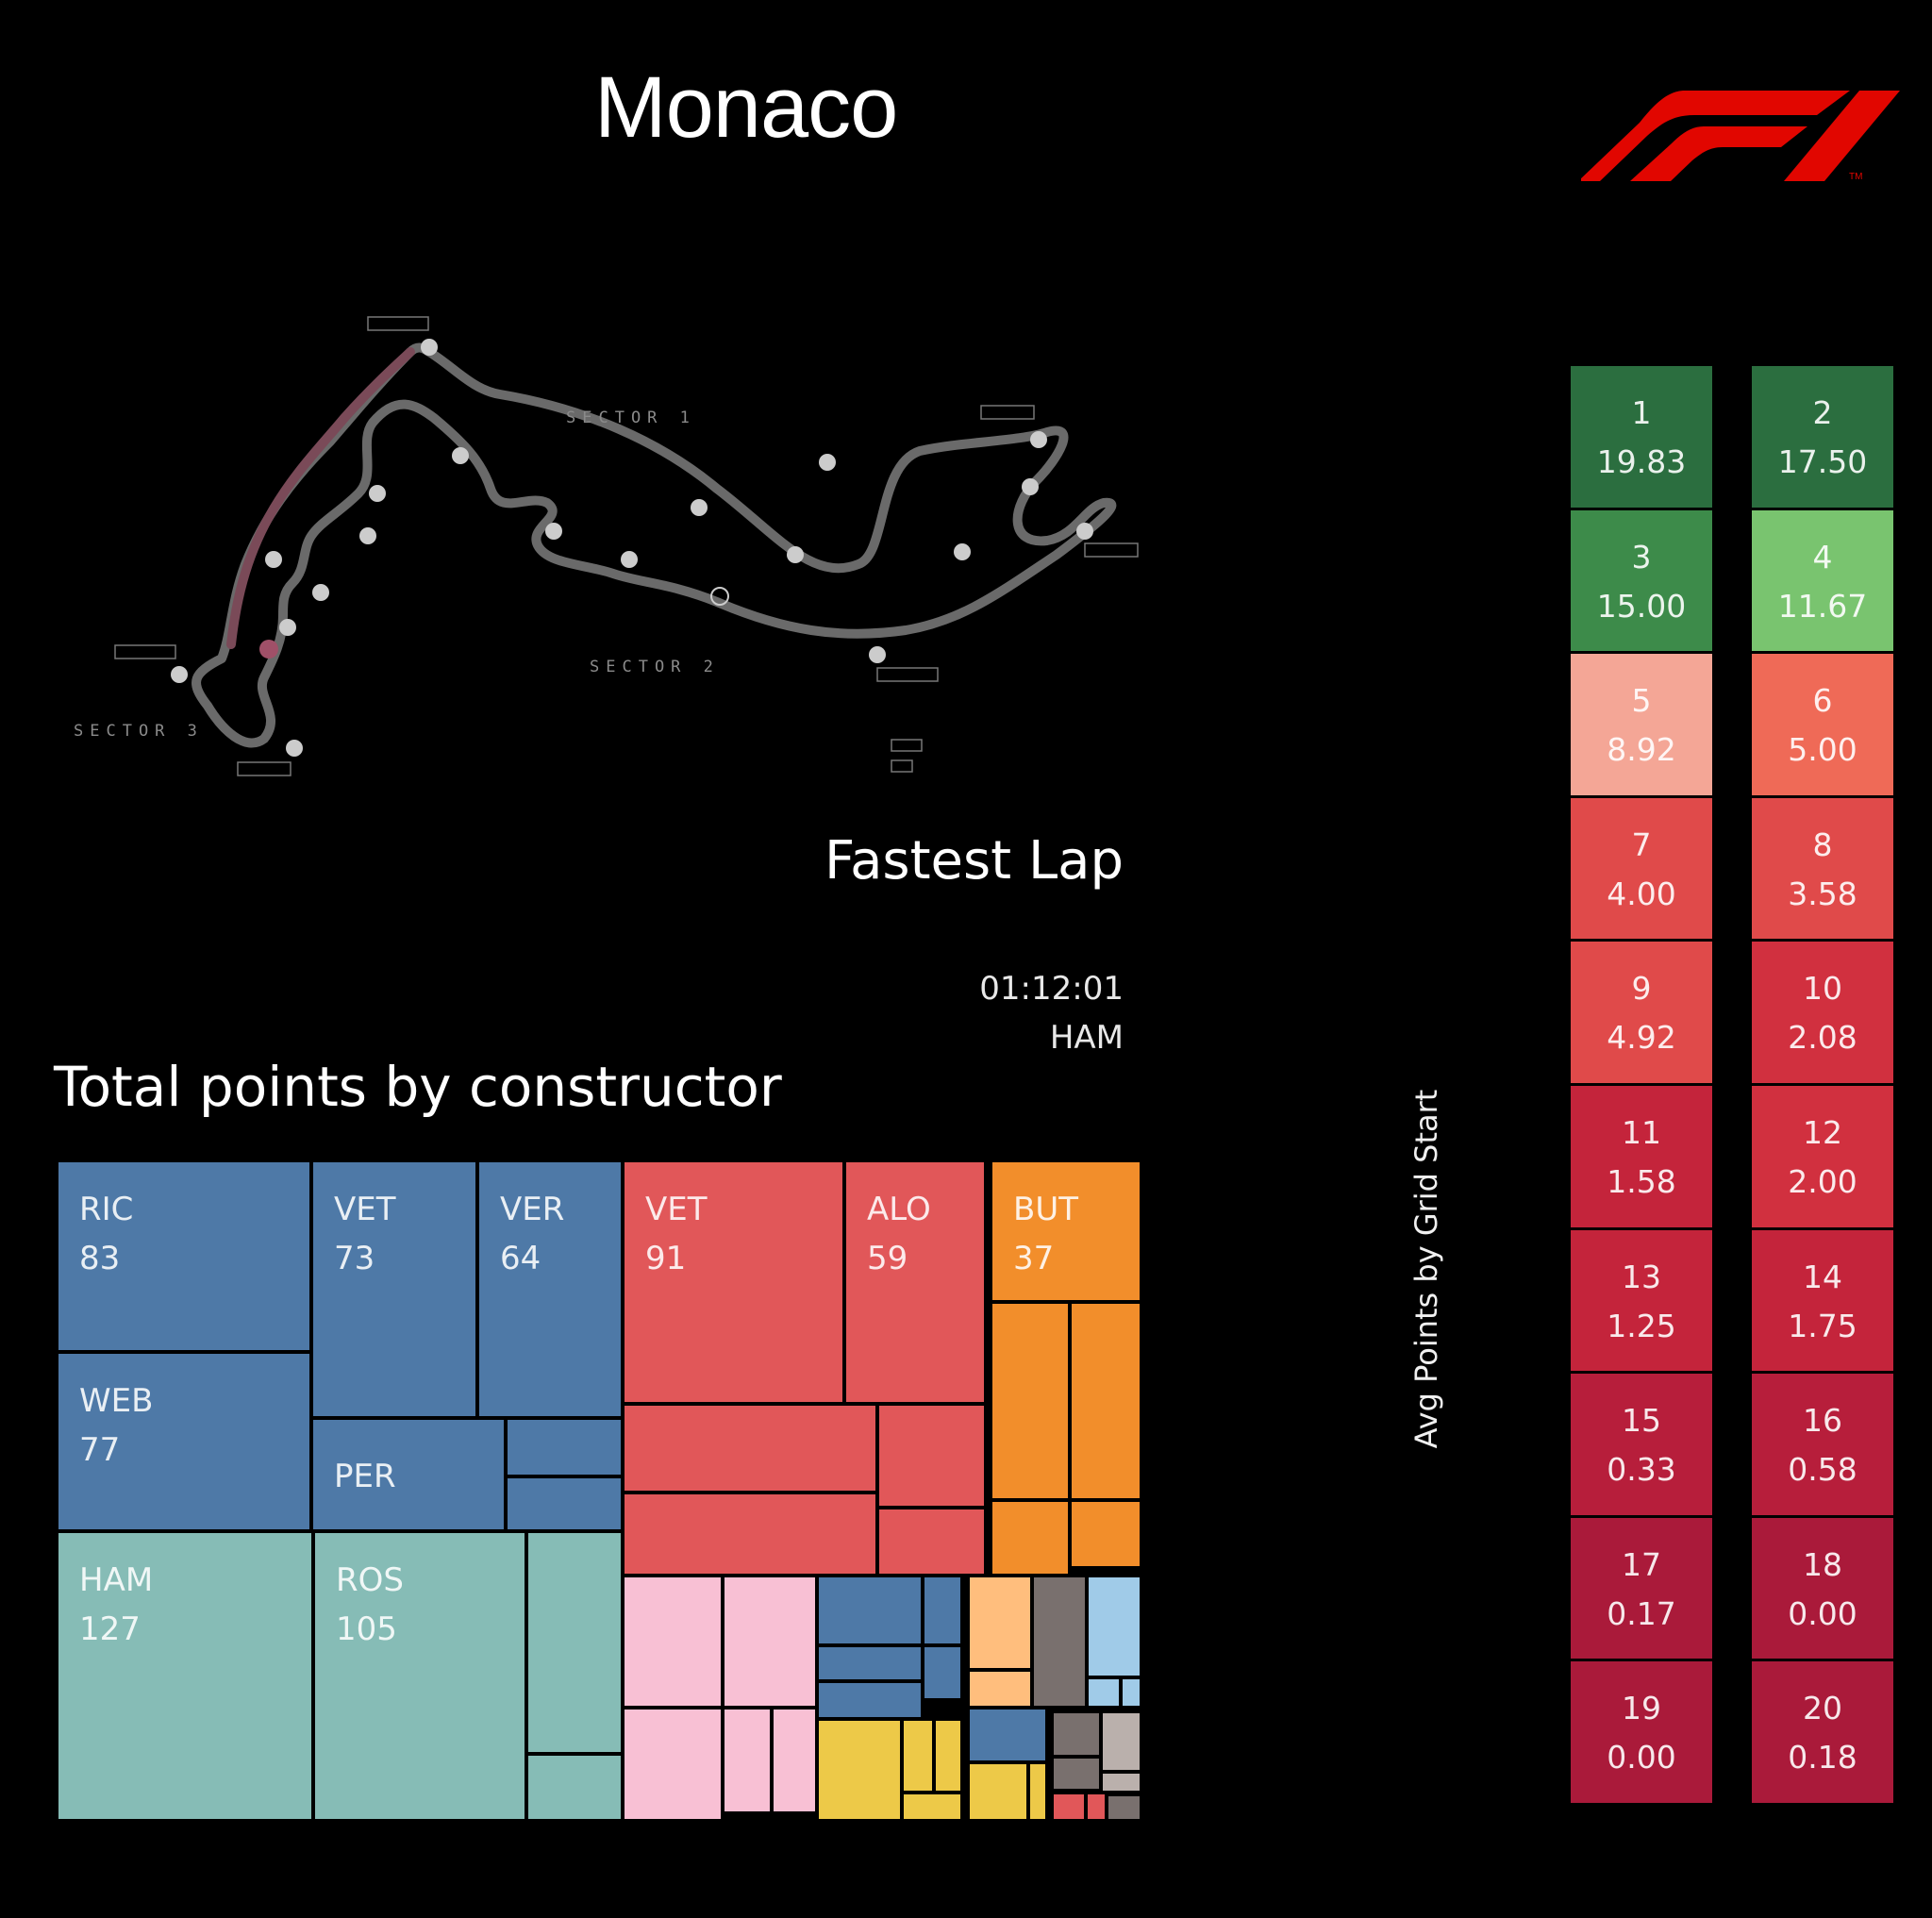 The width and height of the screenshot is (1932, 1918). What do you see at coordinates (139, 732) in the screenshot?
I see `sector-3-label: SECTOR 3` at bounding box center [139, 732].